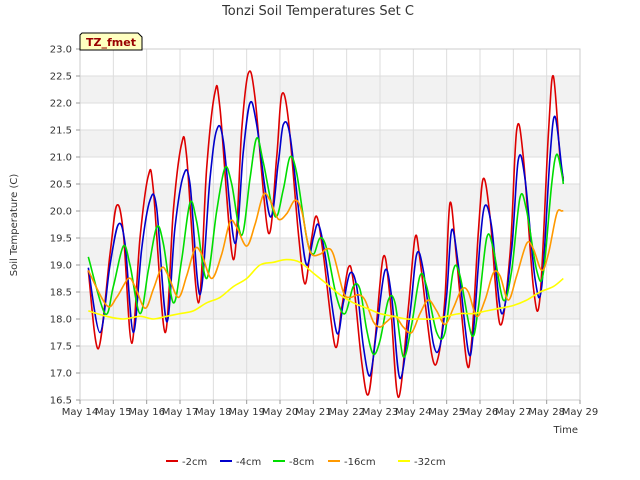 This screenshot has width=640, height=480. What do you see at coordinates (480, 412) in the screenshot?
I see `x-tick-label: May 26` at bounding box center [480, 412].